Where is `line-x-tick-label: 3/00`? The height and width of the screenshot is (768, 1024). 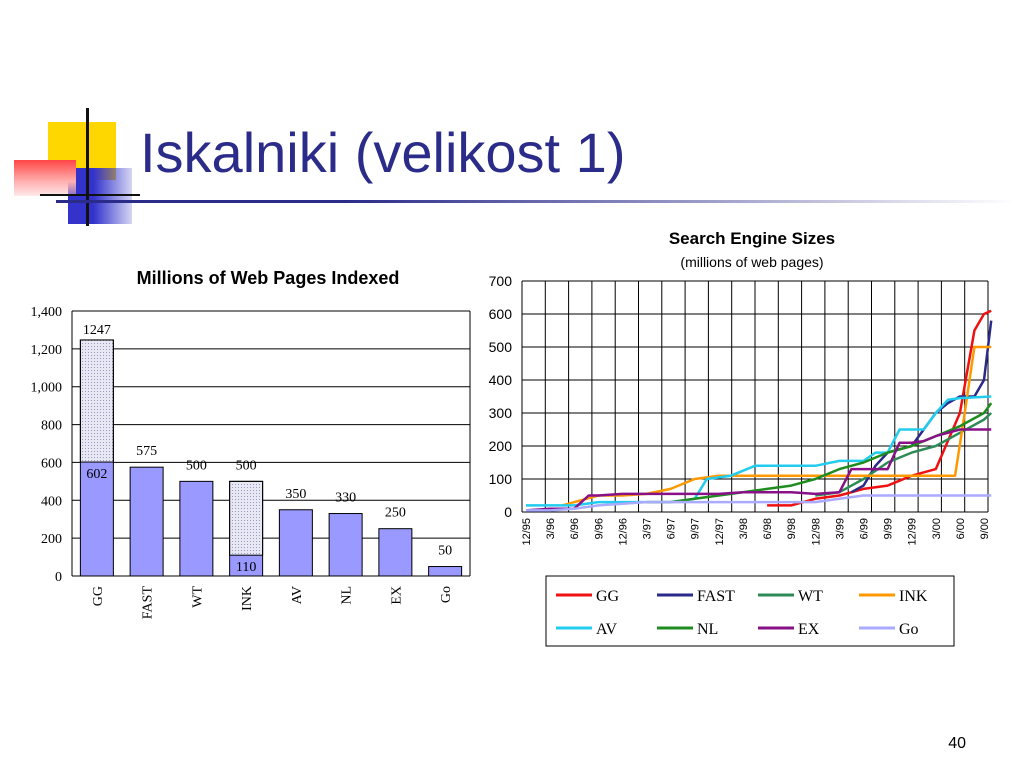 line-x-tick-label: 3/00 is located at coordinates (937, 528).